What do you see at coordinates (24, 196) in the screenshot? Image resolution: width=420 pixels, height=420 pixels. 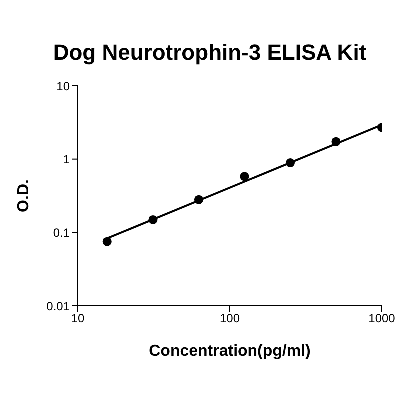 I see `y-axis-title: O.D.` at bounding box center [24, 196].